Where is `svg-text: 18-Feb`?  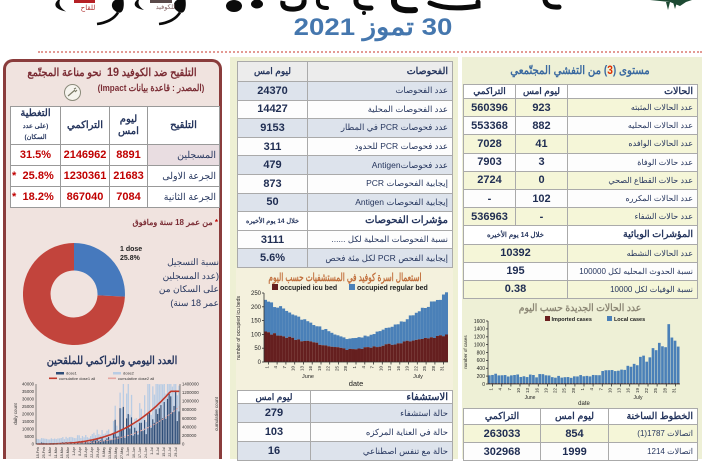
svg-text: 18-Feb is located at coordinates (38, 452).